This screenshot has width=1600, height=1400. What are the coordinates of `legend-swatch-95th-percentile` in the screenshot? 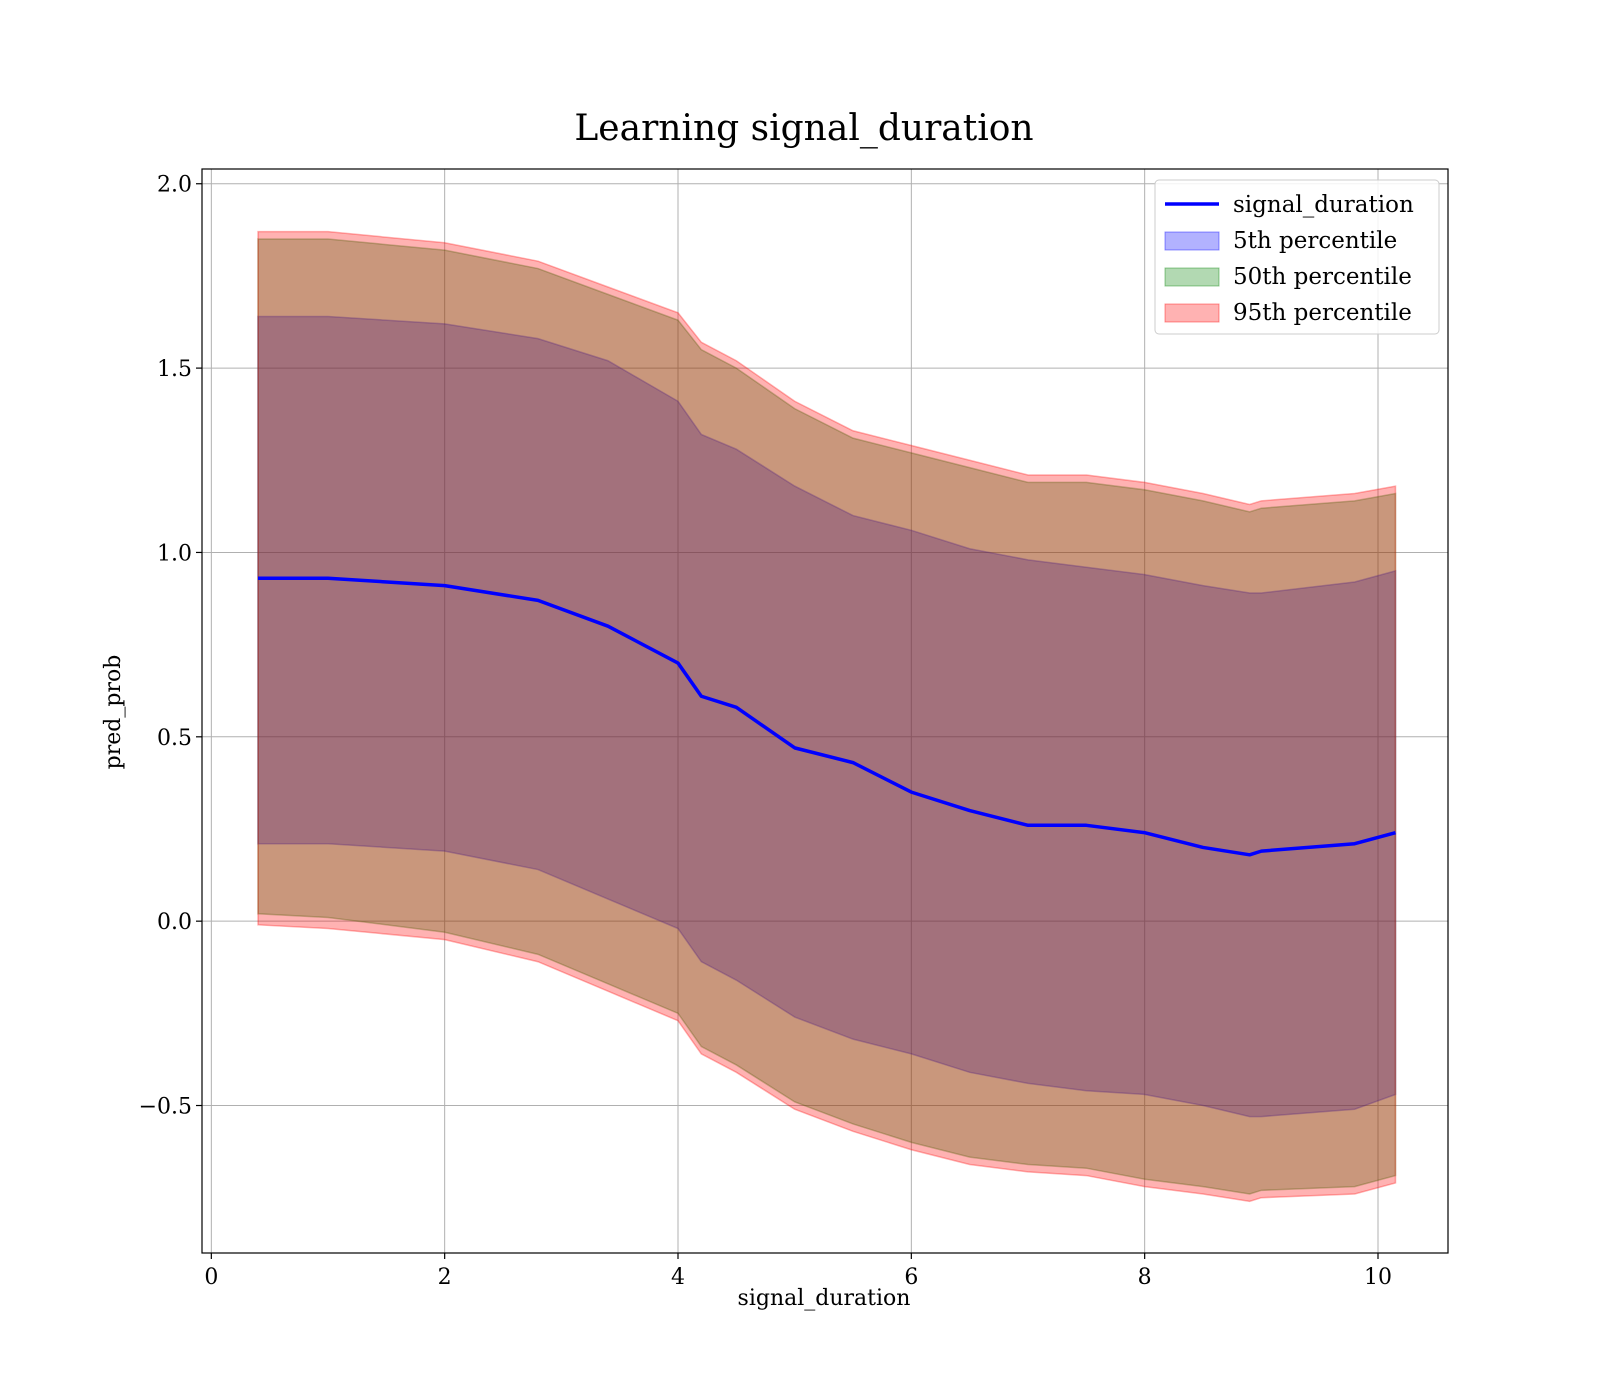 It's located at (1192, 313).